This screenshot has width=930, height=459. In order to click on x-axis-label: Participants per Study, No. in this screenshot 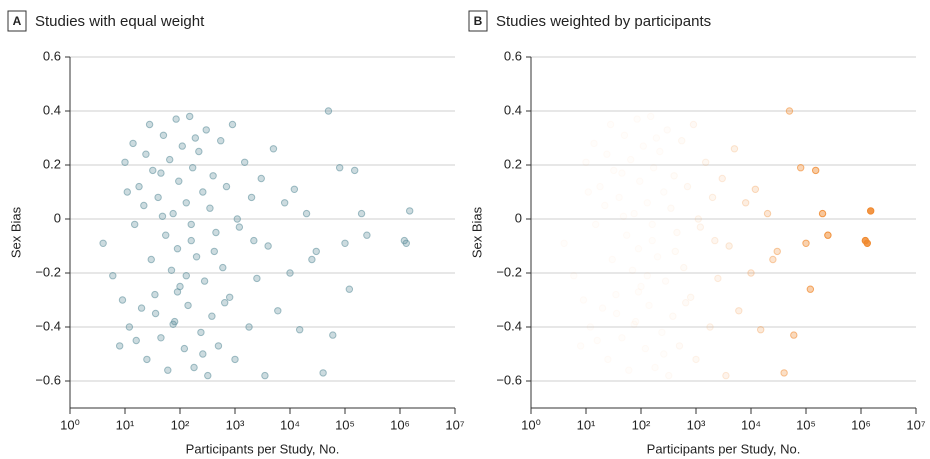, I will do `click(724, 448)`.